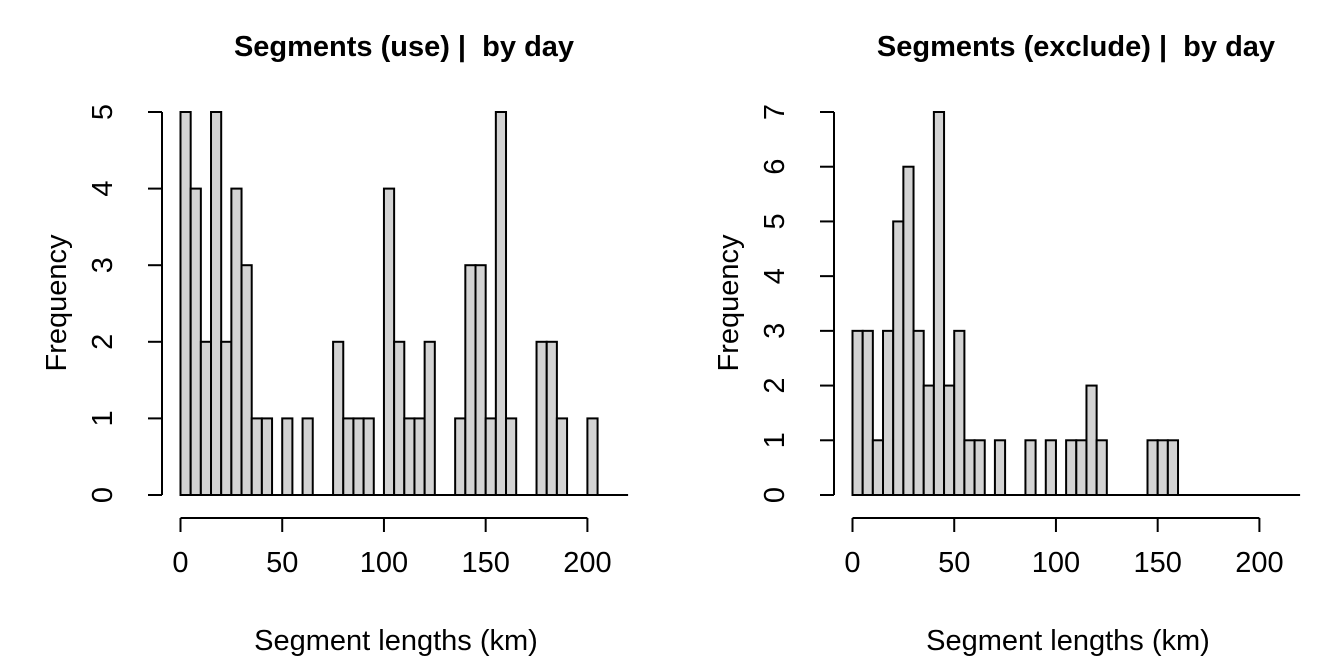  I want to click on chart-title: Segments (exclude) | by day, so click(1076, 47).